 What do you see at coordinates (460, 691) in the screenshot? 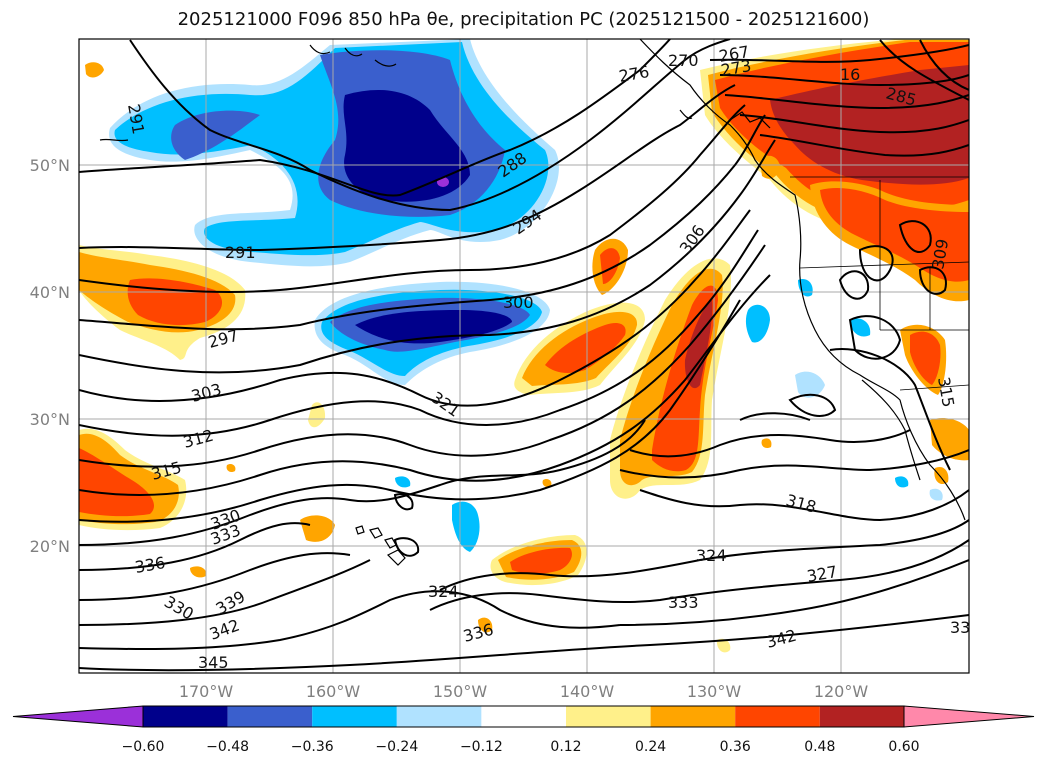
I see `lon-label-150w: 150°W` at bounding box center [460, 691].